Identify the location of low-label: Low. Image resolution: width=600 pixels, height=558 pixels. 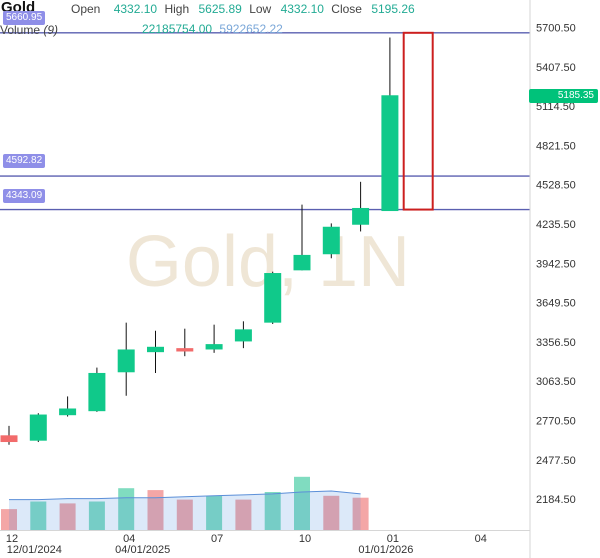
(260, 9).